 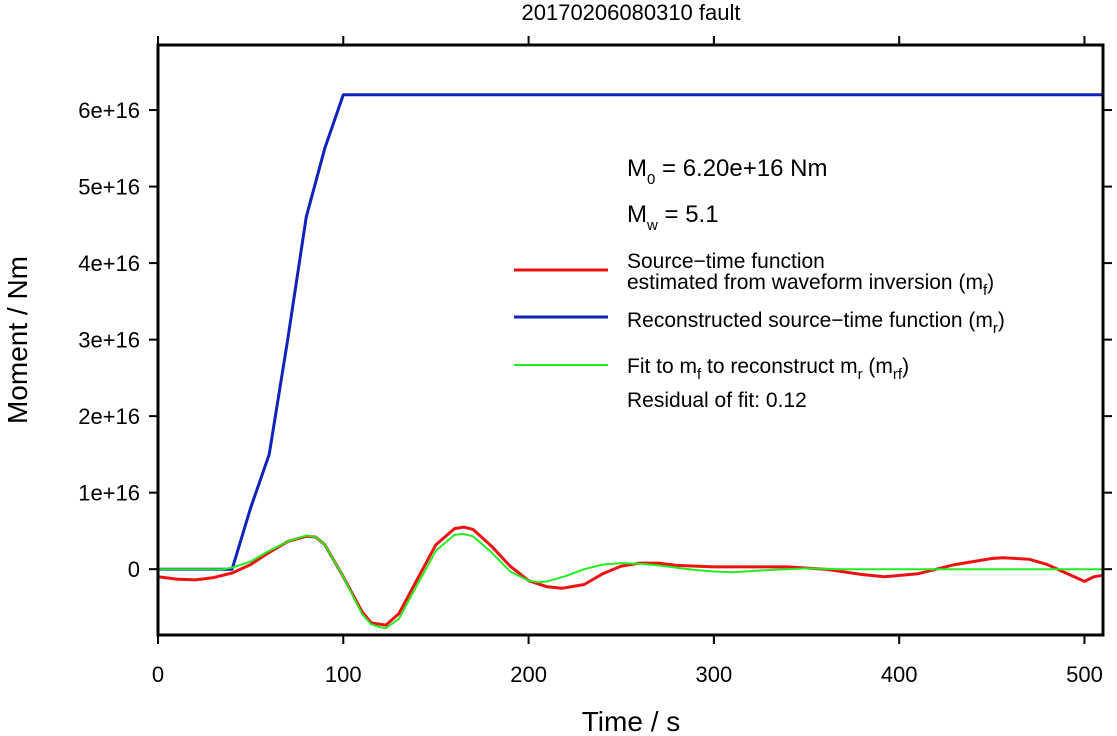 I want to click on y-tick-label: 6e+16, so click(x=109, y=110).